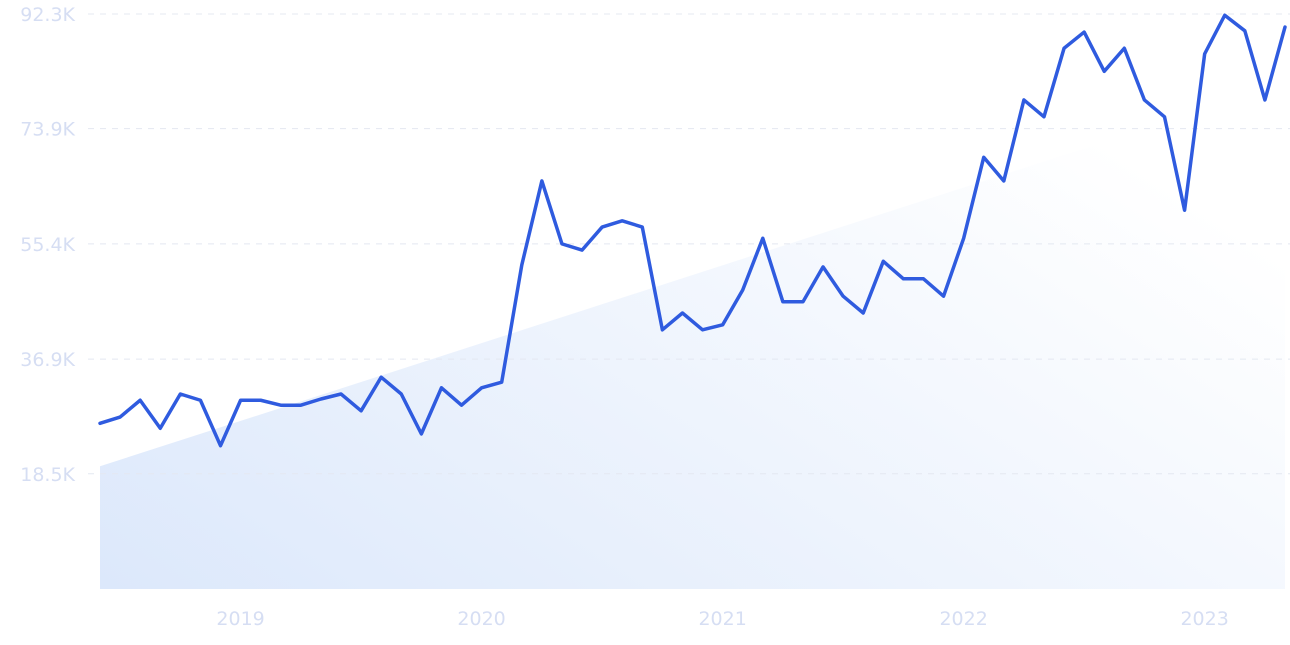  What do you see at coordinates (47, 360) in the screenshot?
I see `y-tick-label: 36.9K` at bounding box center [47, 360].